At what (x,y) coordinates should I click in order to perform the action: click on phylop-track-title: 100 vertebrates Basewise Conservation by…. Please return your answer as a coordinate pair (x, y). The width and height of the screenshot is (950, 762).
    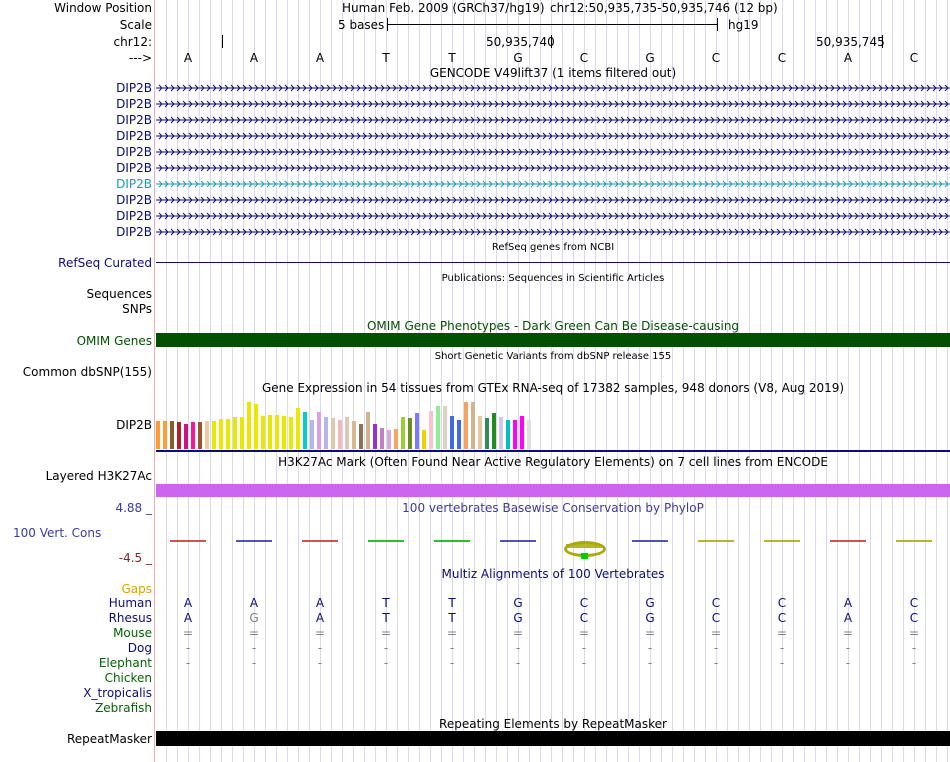
    Looking at the image, I should click on (553, 508).